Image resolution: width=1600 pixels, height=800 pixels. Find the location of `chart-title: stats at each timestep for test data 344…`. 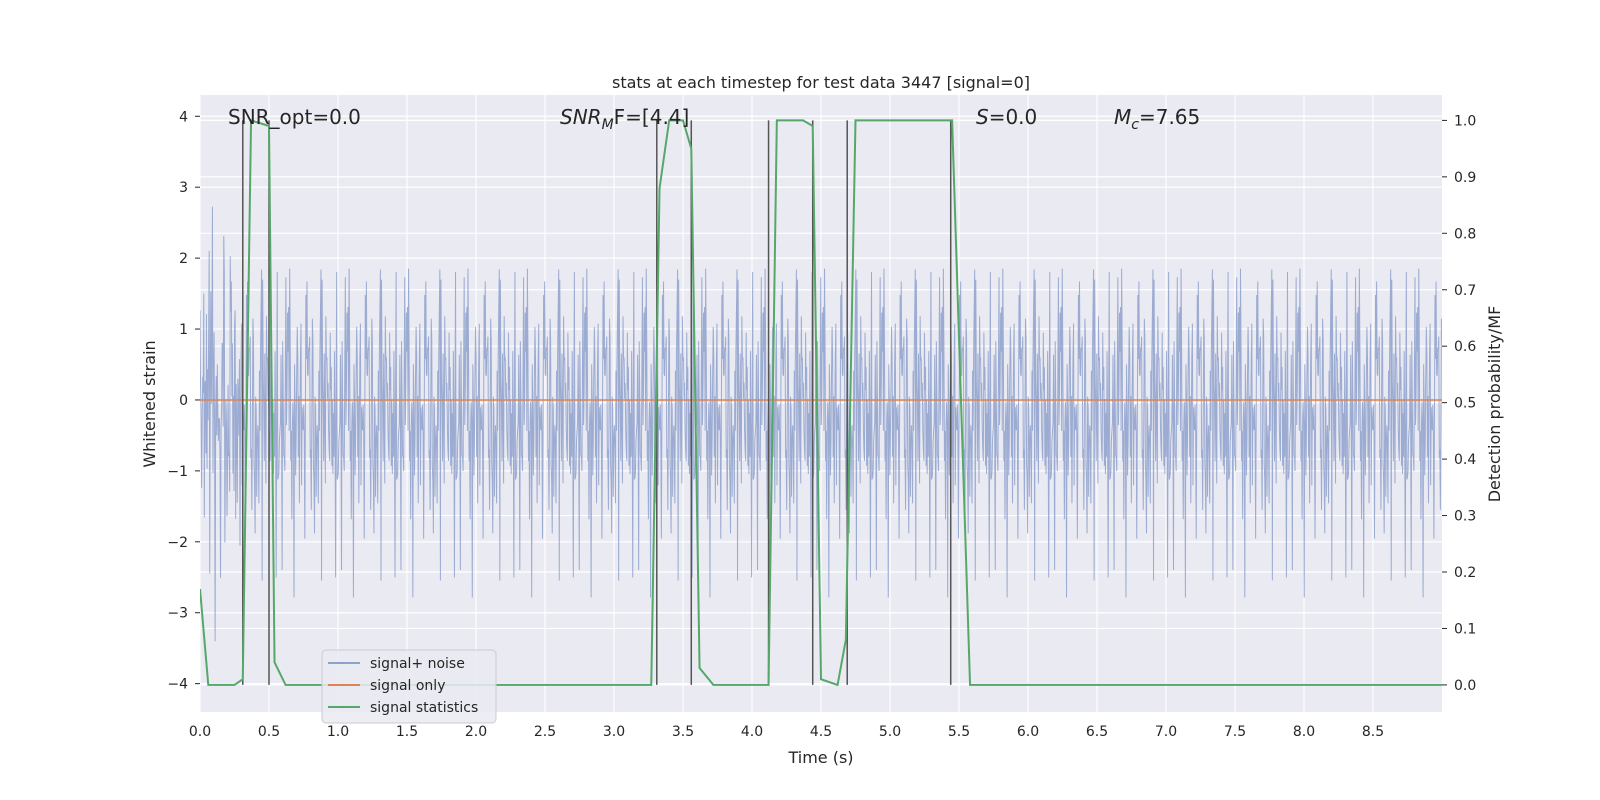

chart-title: stats at each timestep for test data 344… is located at coordinates (821, 82).